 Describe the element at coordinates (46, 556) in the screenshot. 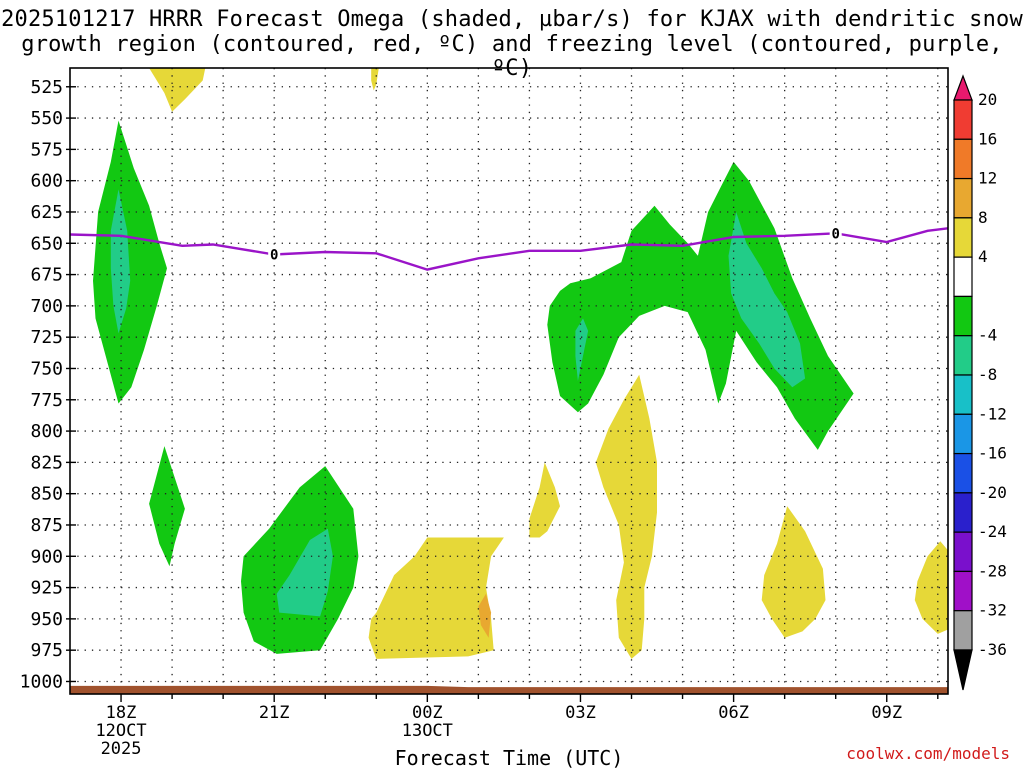

I see `y-tick-label-900: 900` at that location.